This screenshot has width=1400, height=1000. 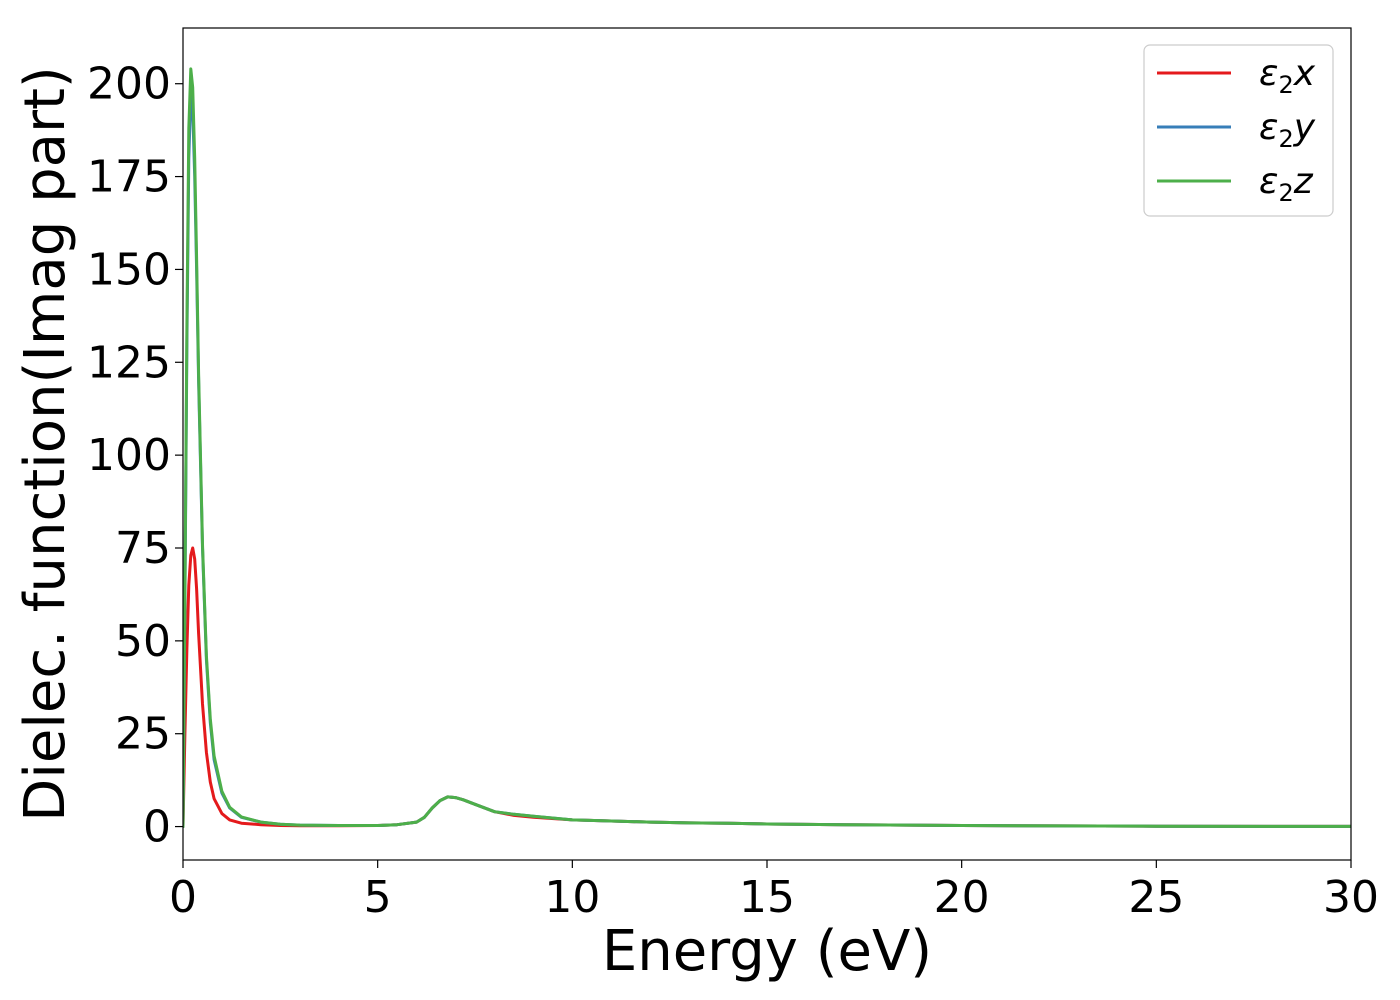 I want to click on y-tick-label: 175, so click(x=129, y=177).